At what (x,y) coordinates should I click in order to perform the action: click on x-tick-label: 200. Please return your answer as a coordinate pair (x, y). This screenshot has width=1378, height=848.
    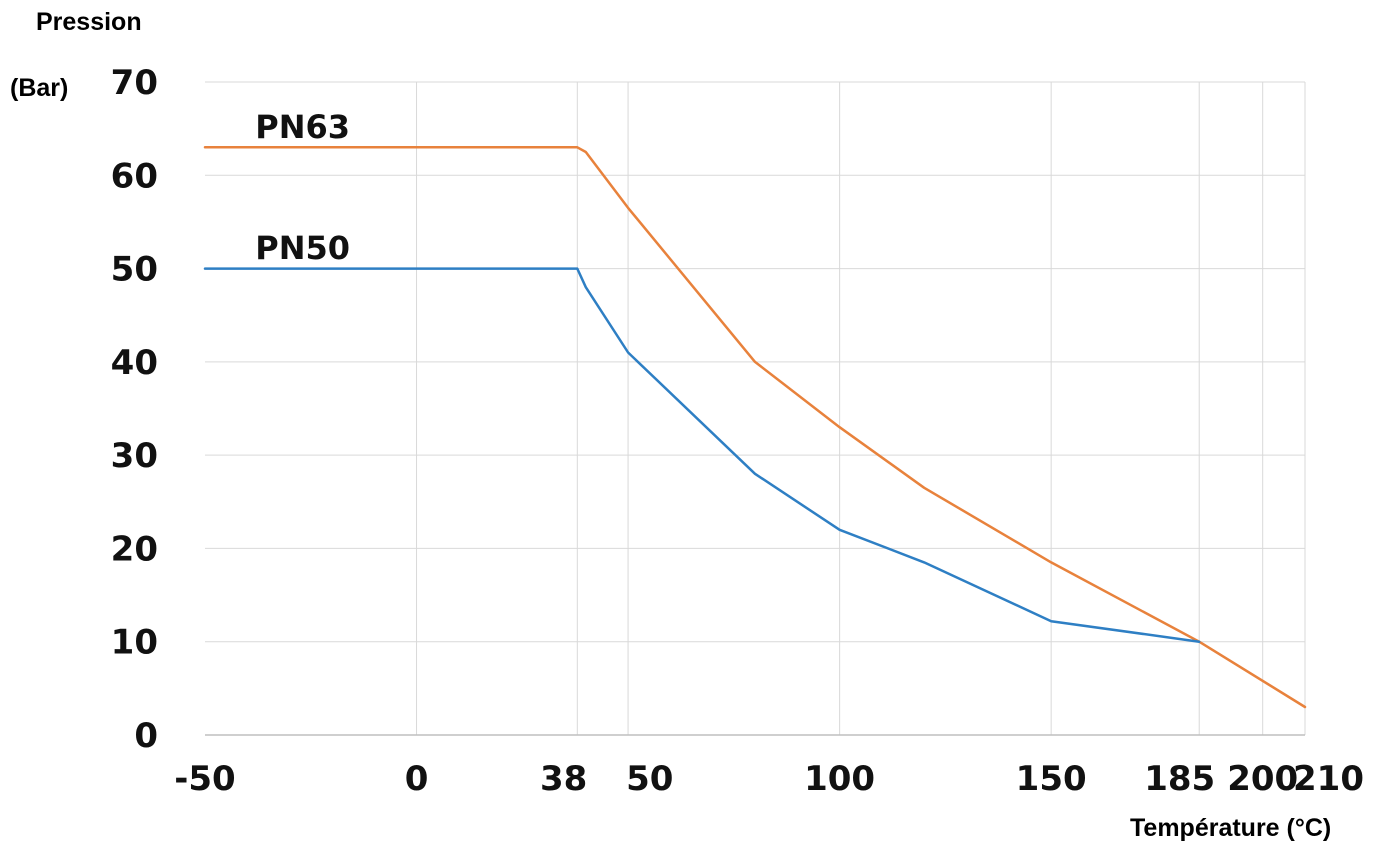
    Looking at the image, I should click on (1262, 779).